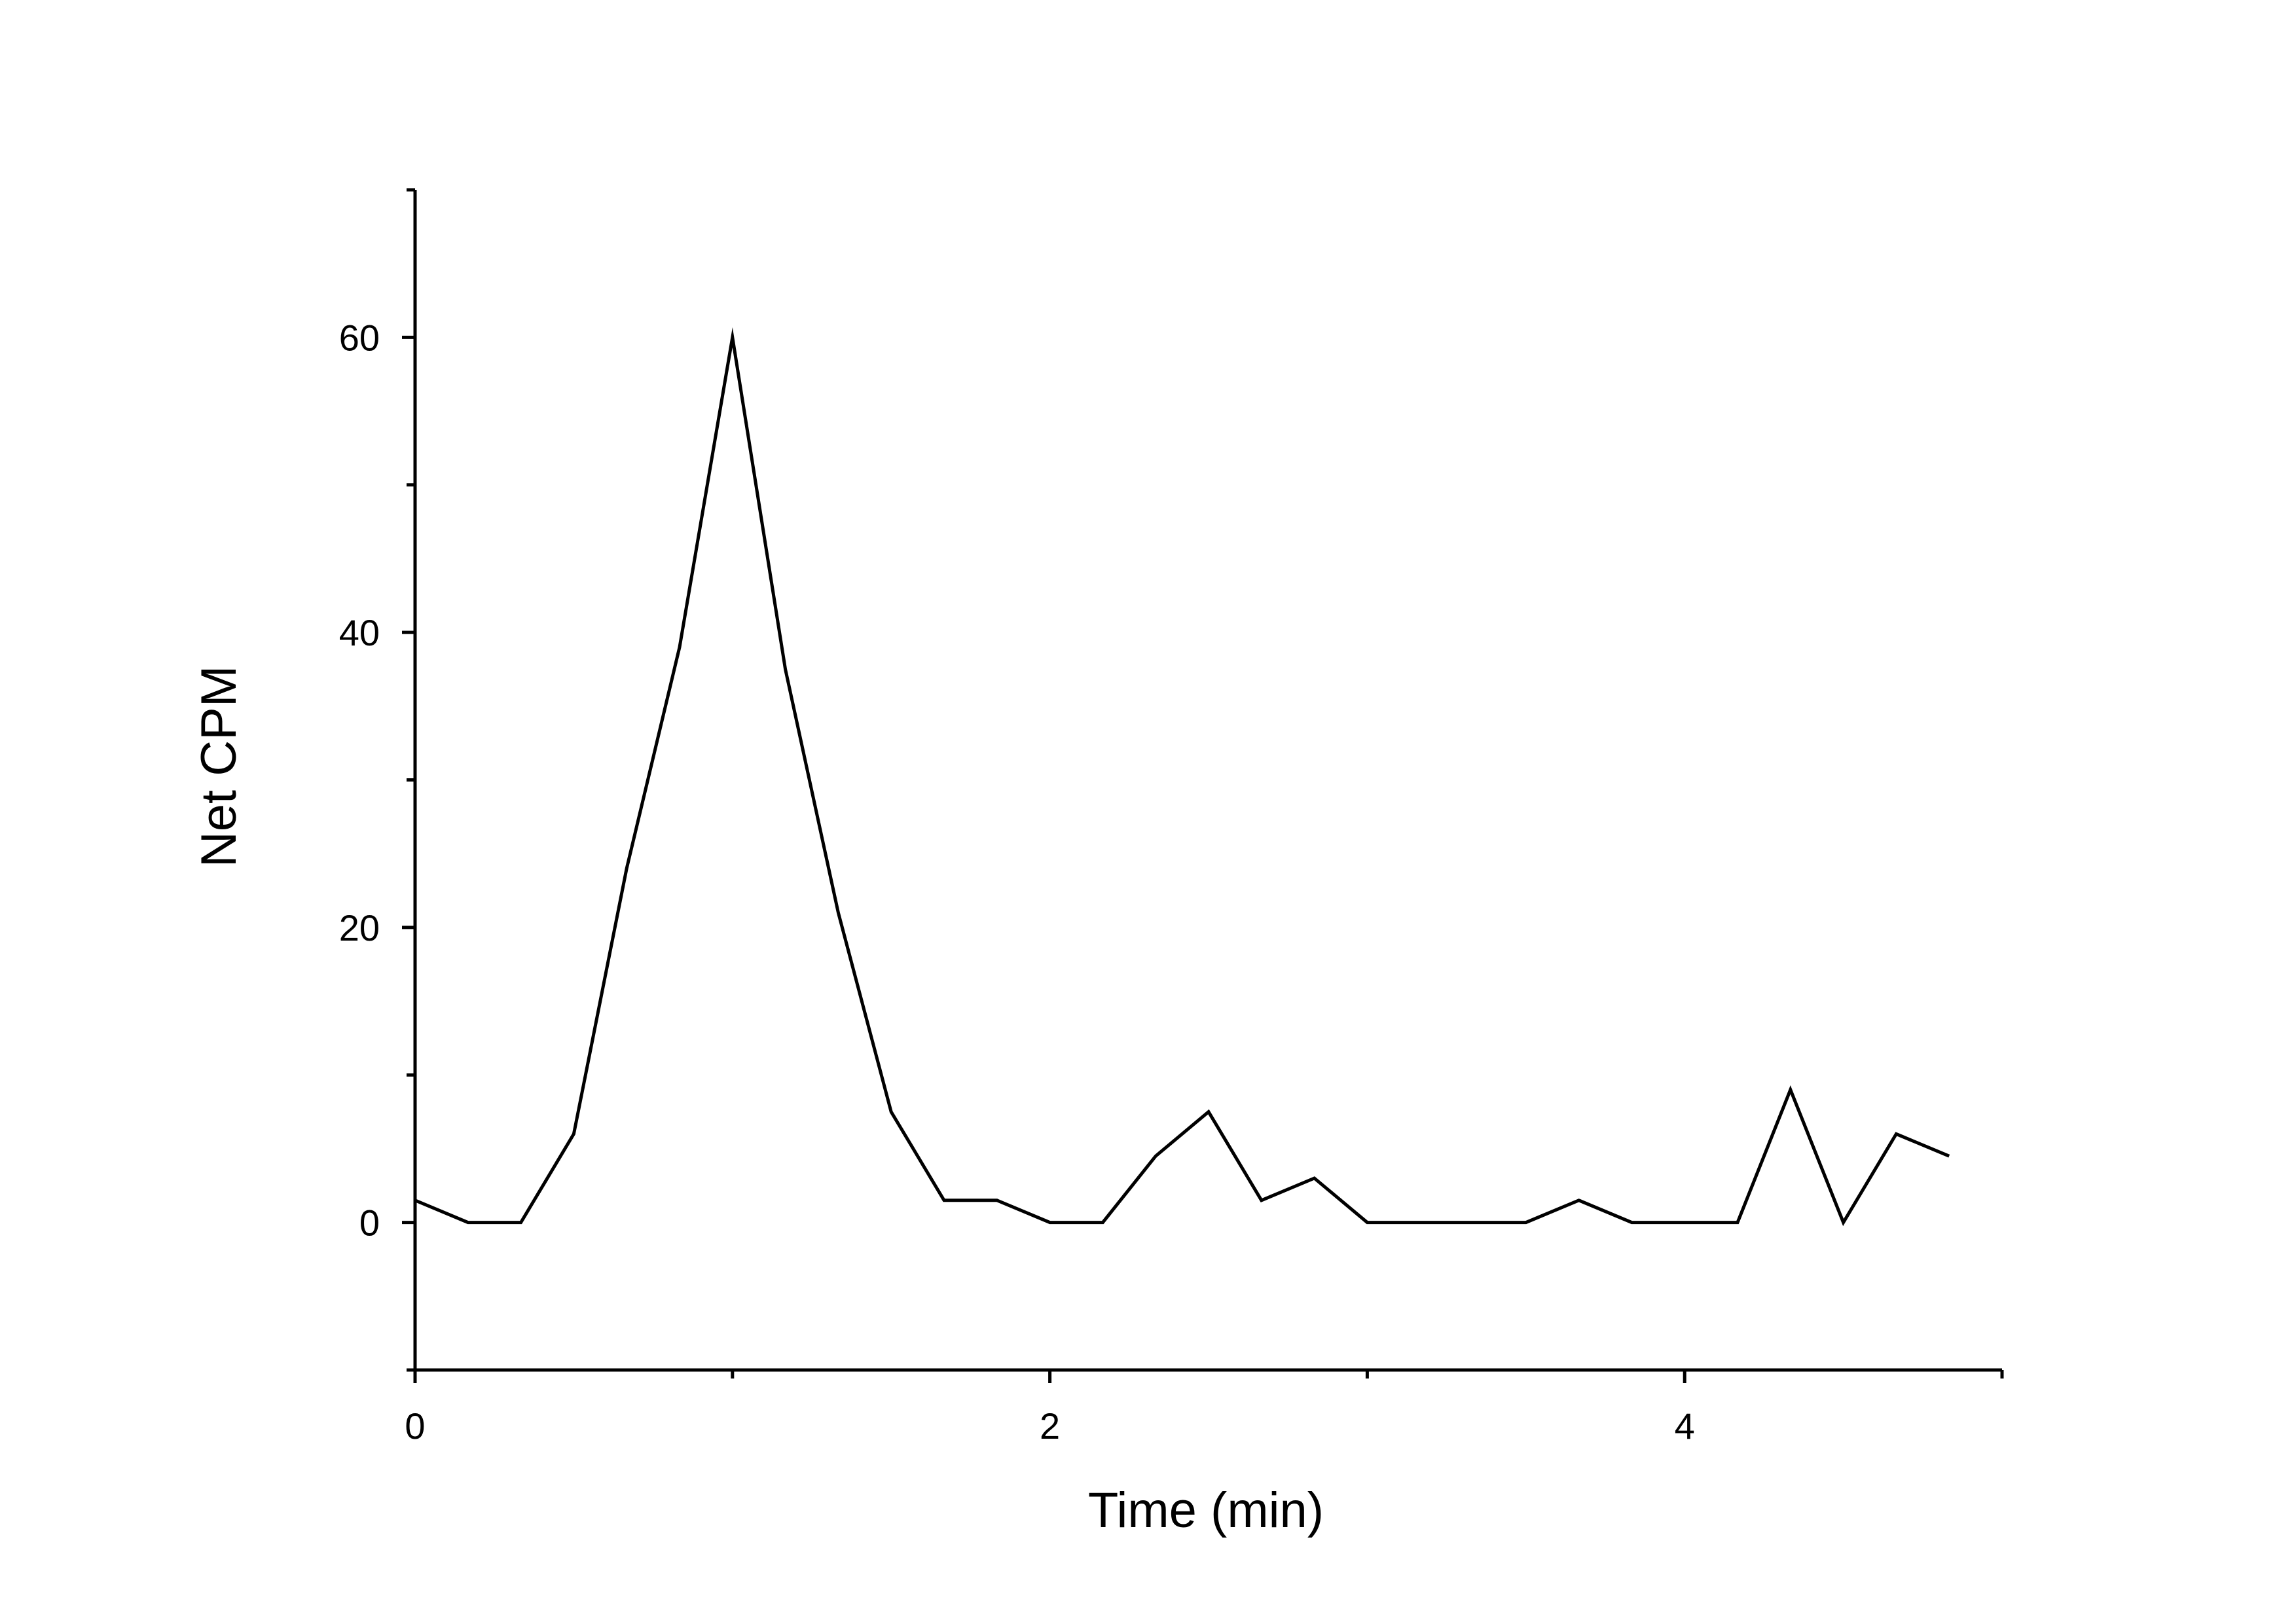  I want to click on x-tick-label: 4, so click(1685, 1426).